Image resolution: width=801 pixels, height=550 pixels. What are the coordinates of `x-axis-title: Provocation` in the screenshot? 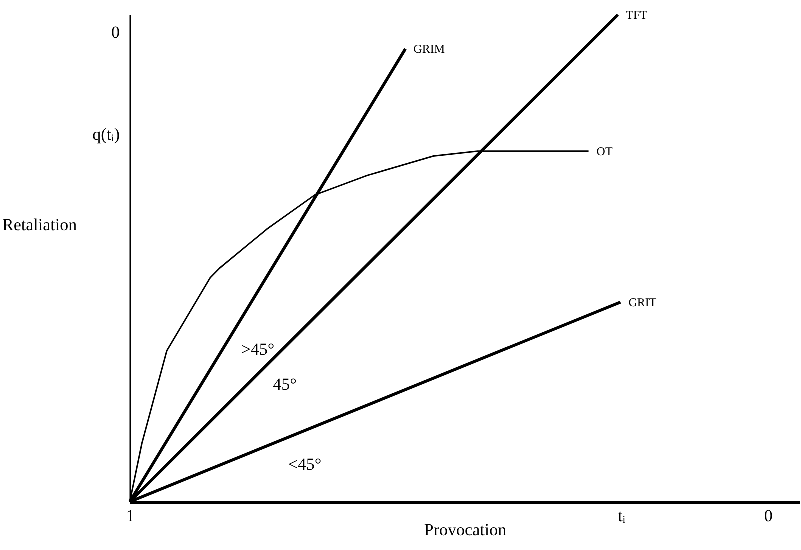 It's located at (466, 530).